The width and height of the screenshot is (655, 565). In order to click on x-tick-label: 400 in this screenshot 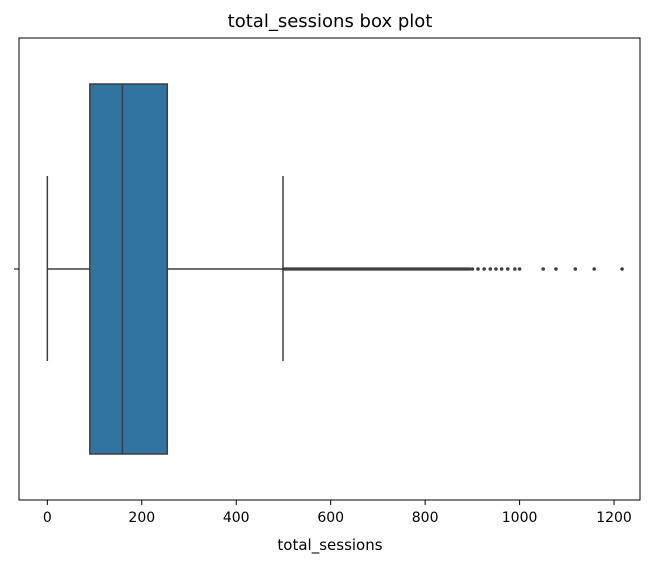, I will do `click(236, 518)`.